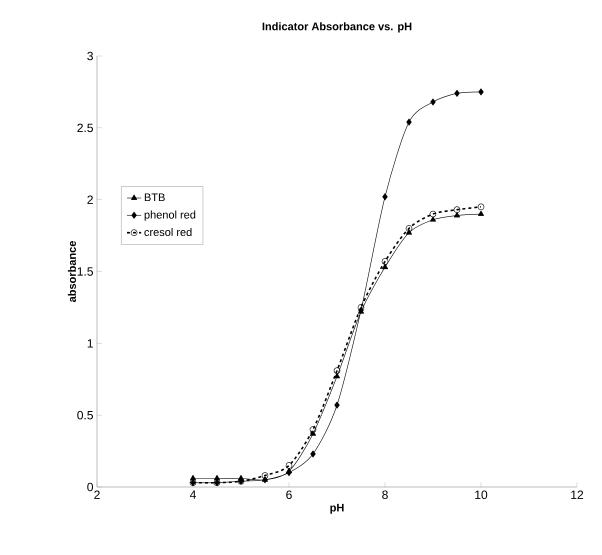 This screenshot has height=555, width=602. Describe the element at coordinates (90, 343) in the screenshot. I see `y-tick-label: 1` at that location.